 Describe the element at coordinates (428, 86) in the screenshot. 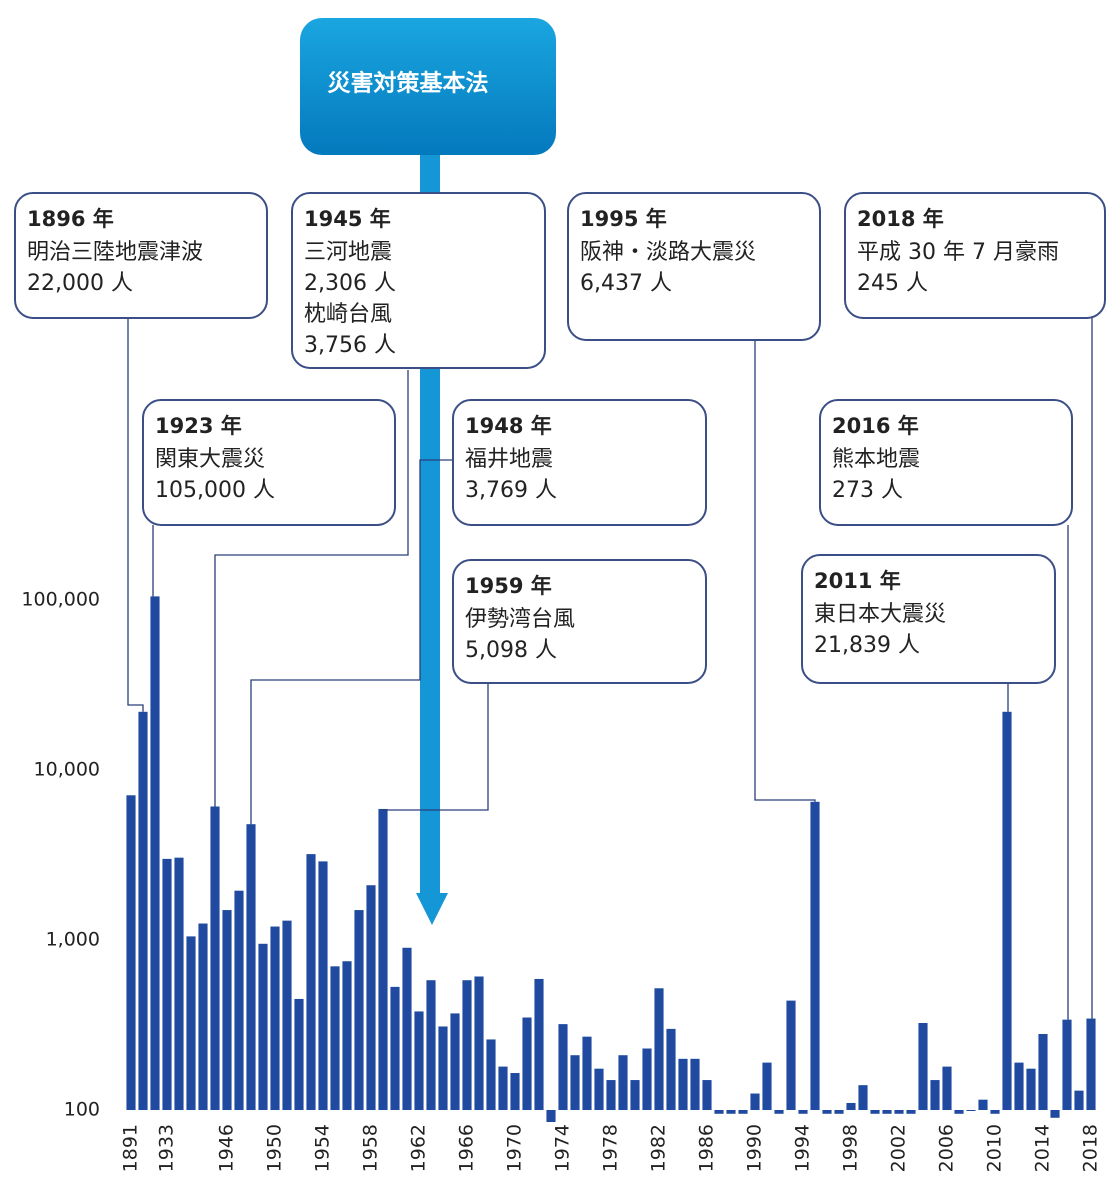

I see `callout-box` at that location.